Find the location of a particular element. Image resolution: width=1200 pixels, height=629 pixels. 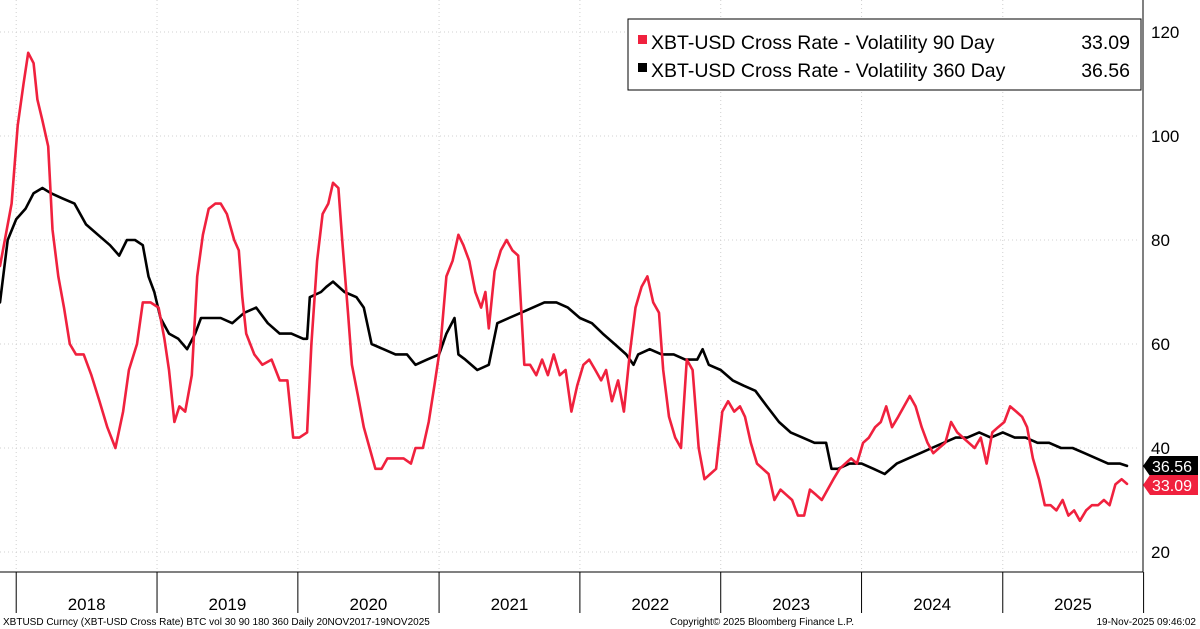

x-tick-label-2024: 2024 is located at coordinates (932, 604).